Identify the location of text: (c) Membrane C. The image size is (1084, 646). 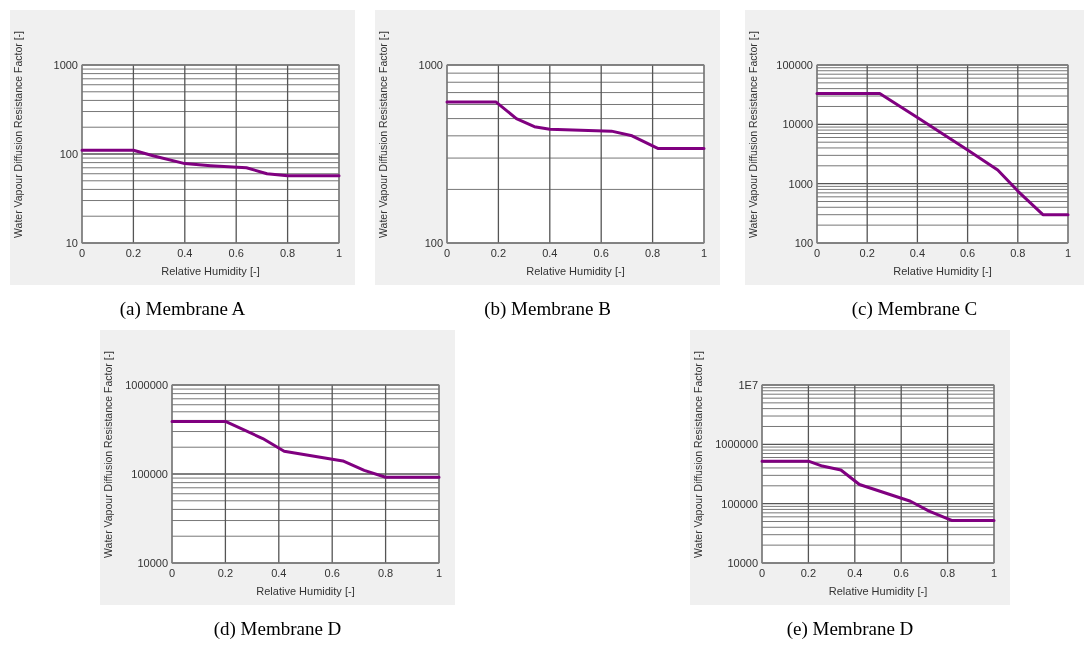
(914, 309).